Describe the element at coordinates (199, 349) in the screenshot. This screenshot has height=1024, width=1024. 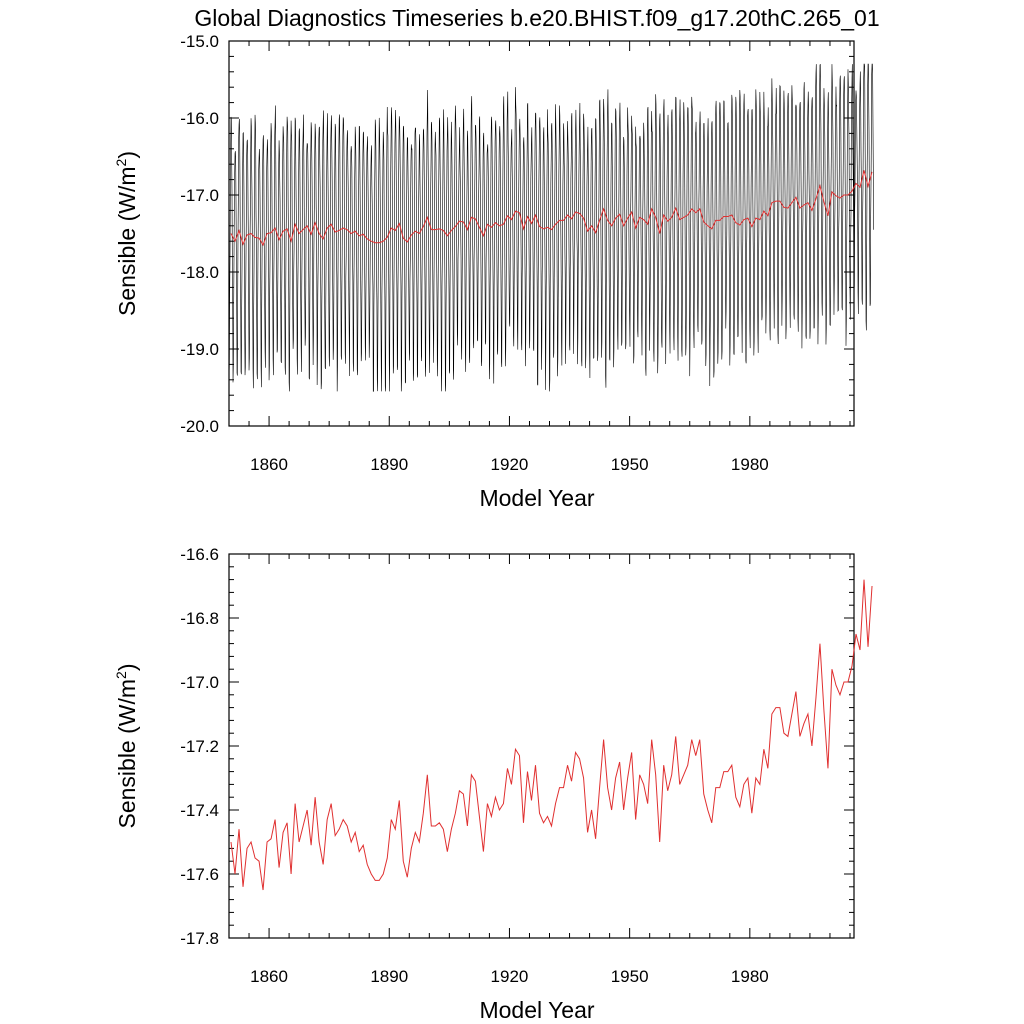
I see `y-tick-label: -19.0` at that location.